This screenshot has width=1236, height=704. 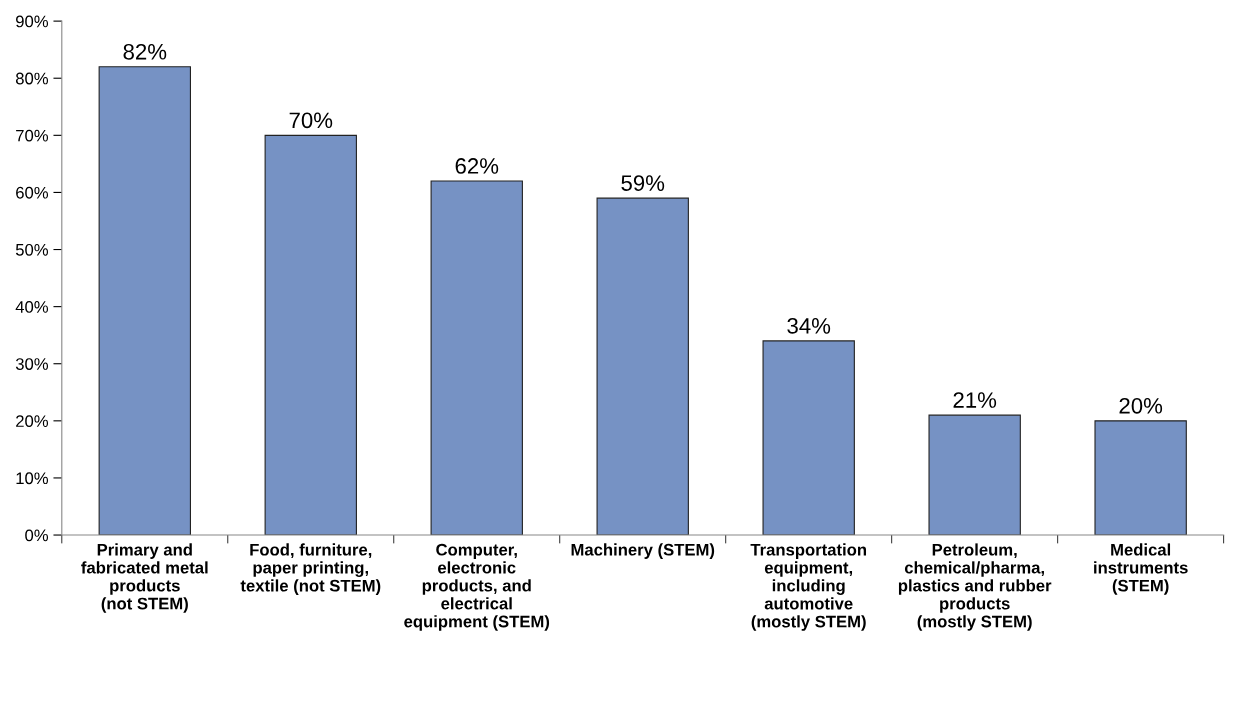 What do you see at coordinates (37, 535) in the screenshot?
I see `y-tick-label: 0%` at bounding box center [37, 535].